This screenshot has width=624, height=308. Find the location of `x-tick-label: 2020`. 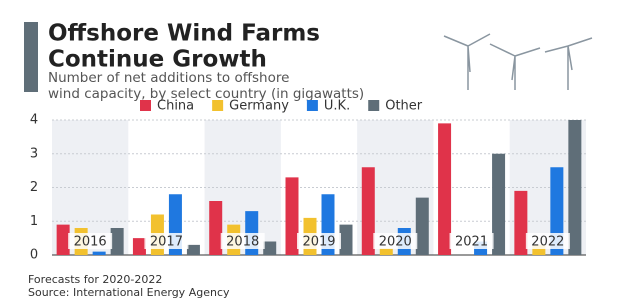

x-tick-label: 2020 is located at coordinates (395, 242).